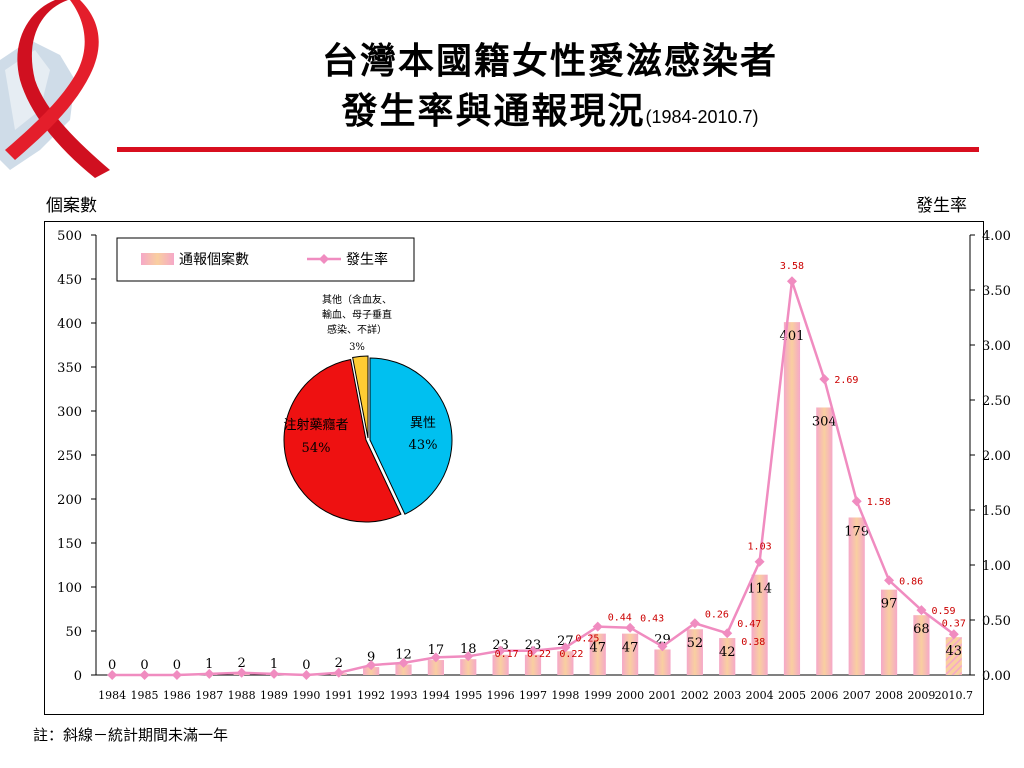  What do you see at coordinates (69, 280) in the screenshot?
I see `left-tick-label: 450` at bounding box center [69, 280].